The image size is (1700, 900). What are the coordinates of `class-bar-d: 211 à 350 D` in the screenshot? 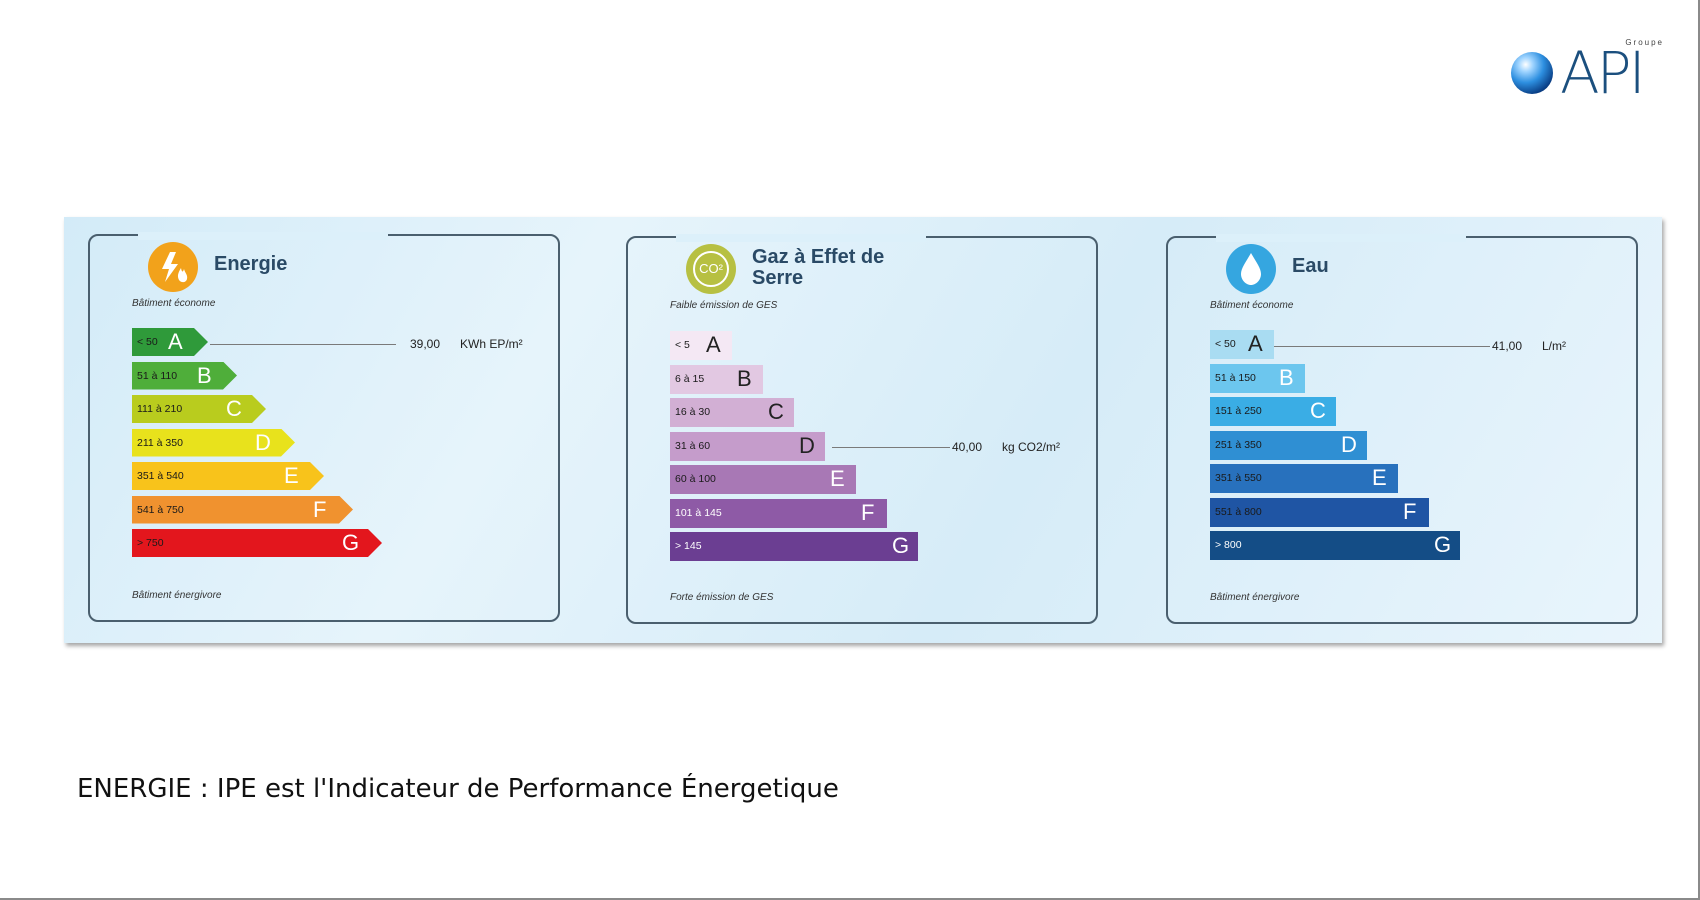 It's located at (213, 442).